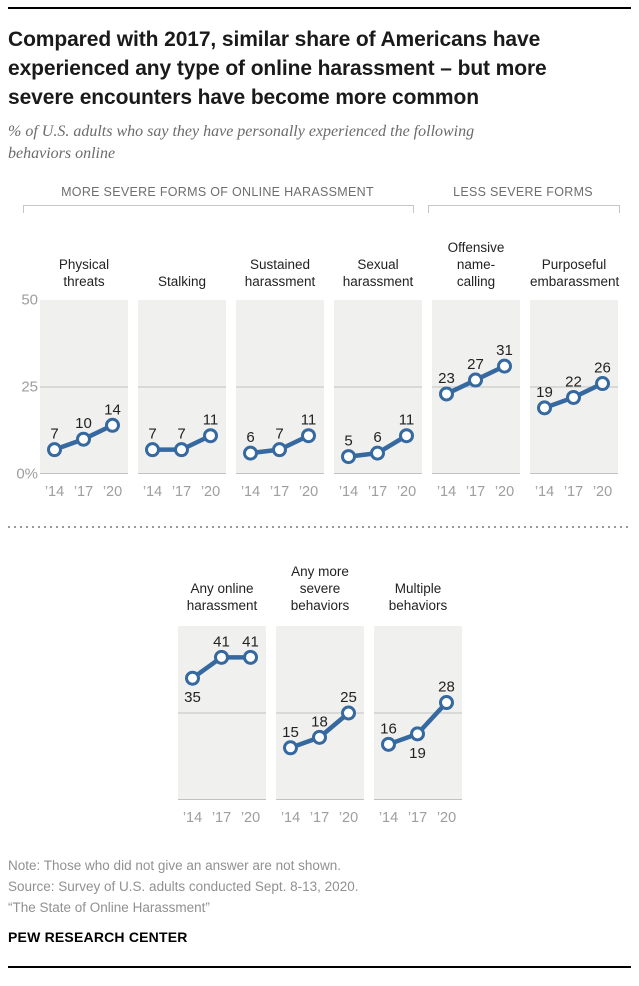  I want to click on chart-label-multiple-behaviors: Multiple behaviors, so click(418, 597).